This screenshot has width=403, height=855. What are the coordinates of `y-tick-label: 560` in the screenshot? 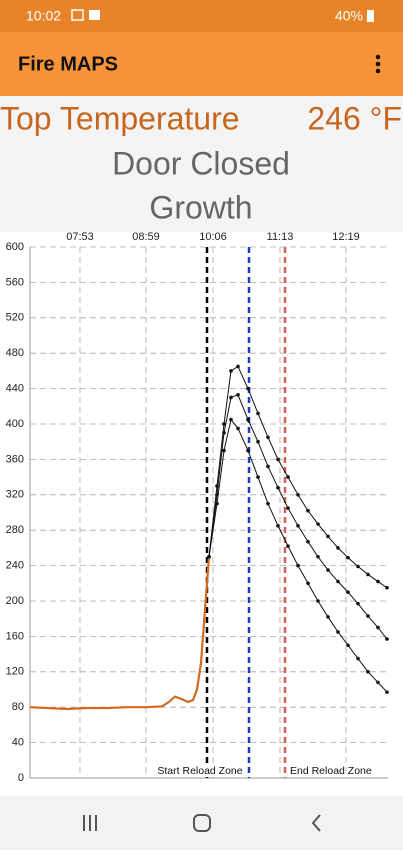 It's located at (15, 282).